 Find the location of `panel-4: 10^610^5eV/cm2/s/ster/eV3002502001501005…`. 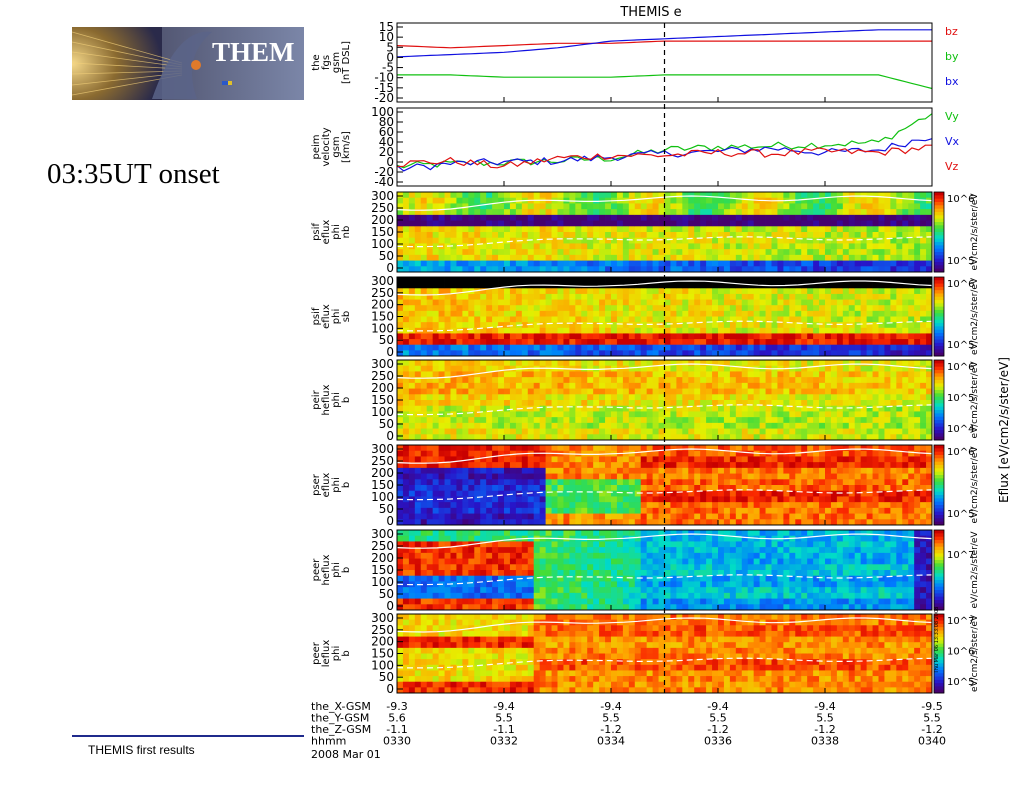

panel-4: 10^610^5eV/cm2/s/ster/eV3002502001501005… is located at coordinates (645, 316).